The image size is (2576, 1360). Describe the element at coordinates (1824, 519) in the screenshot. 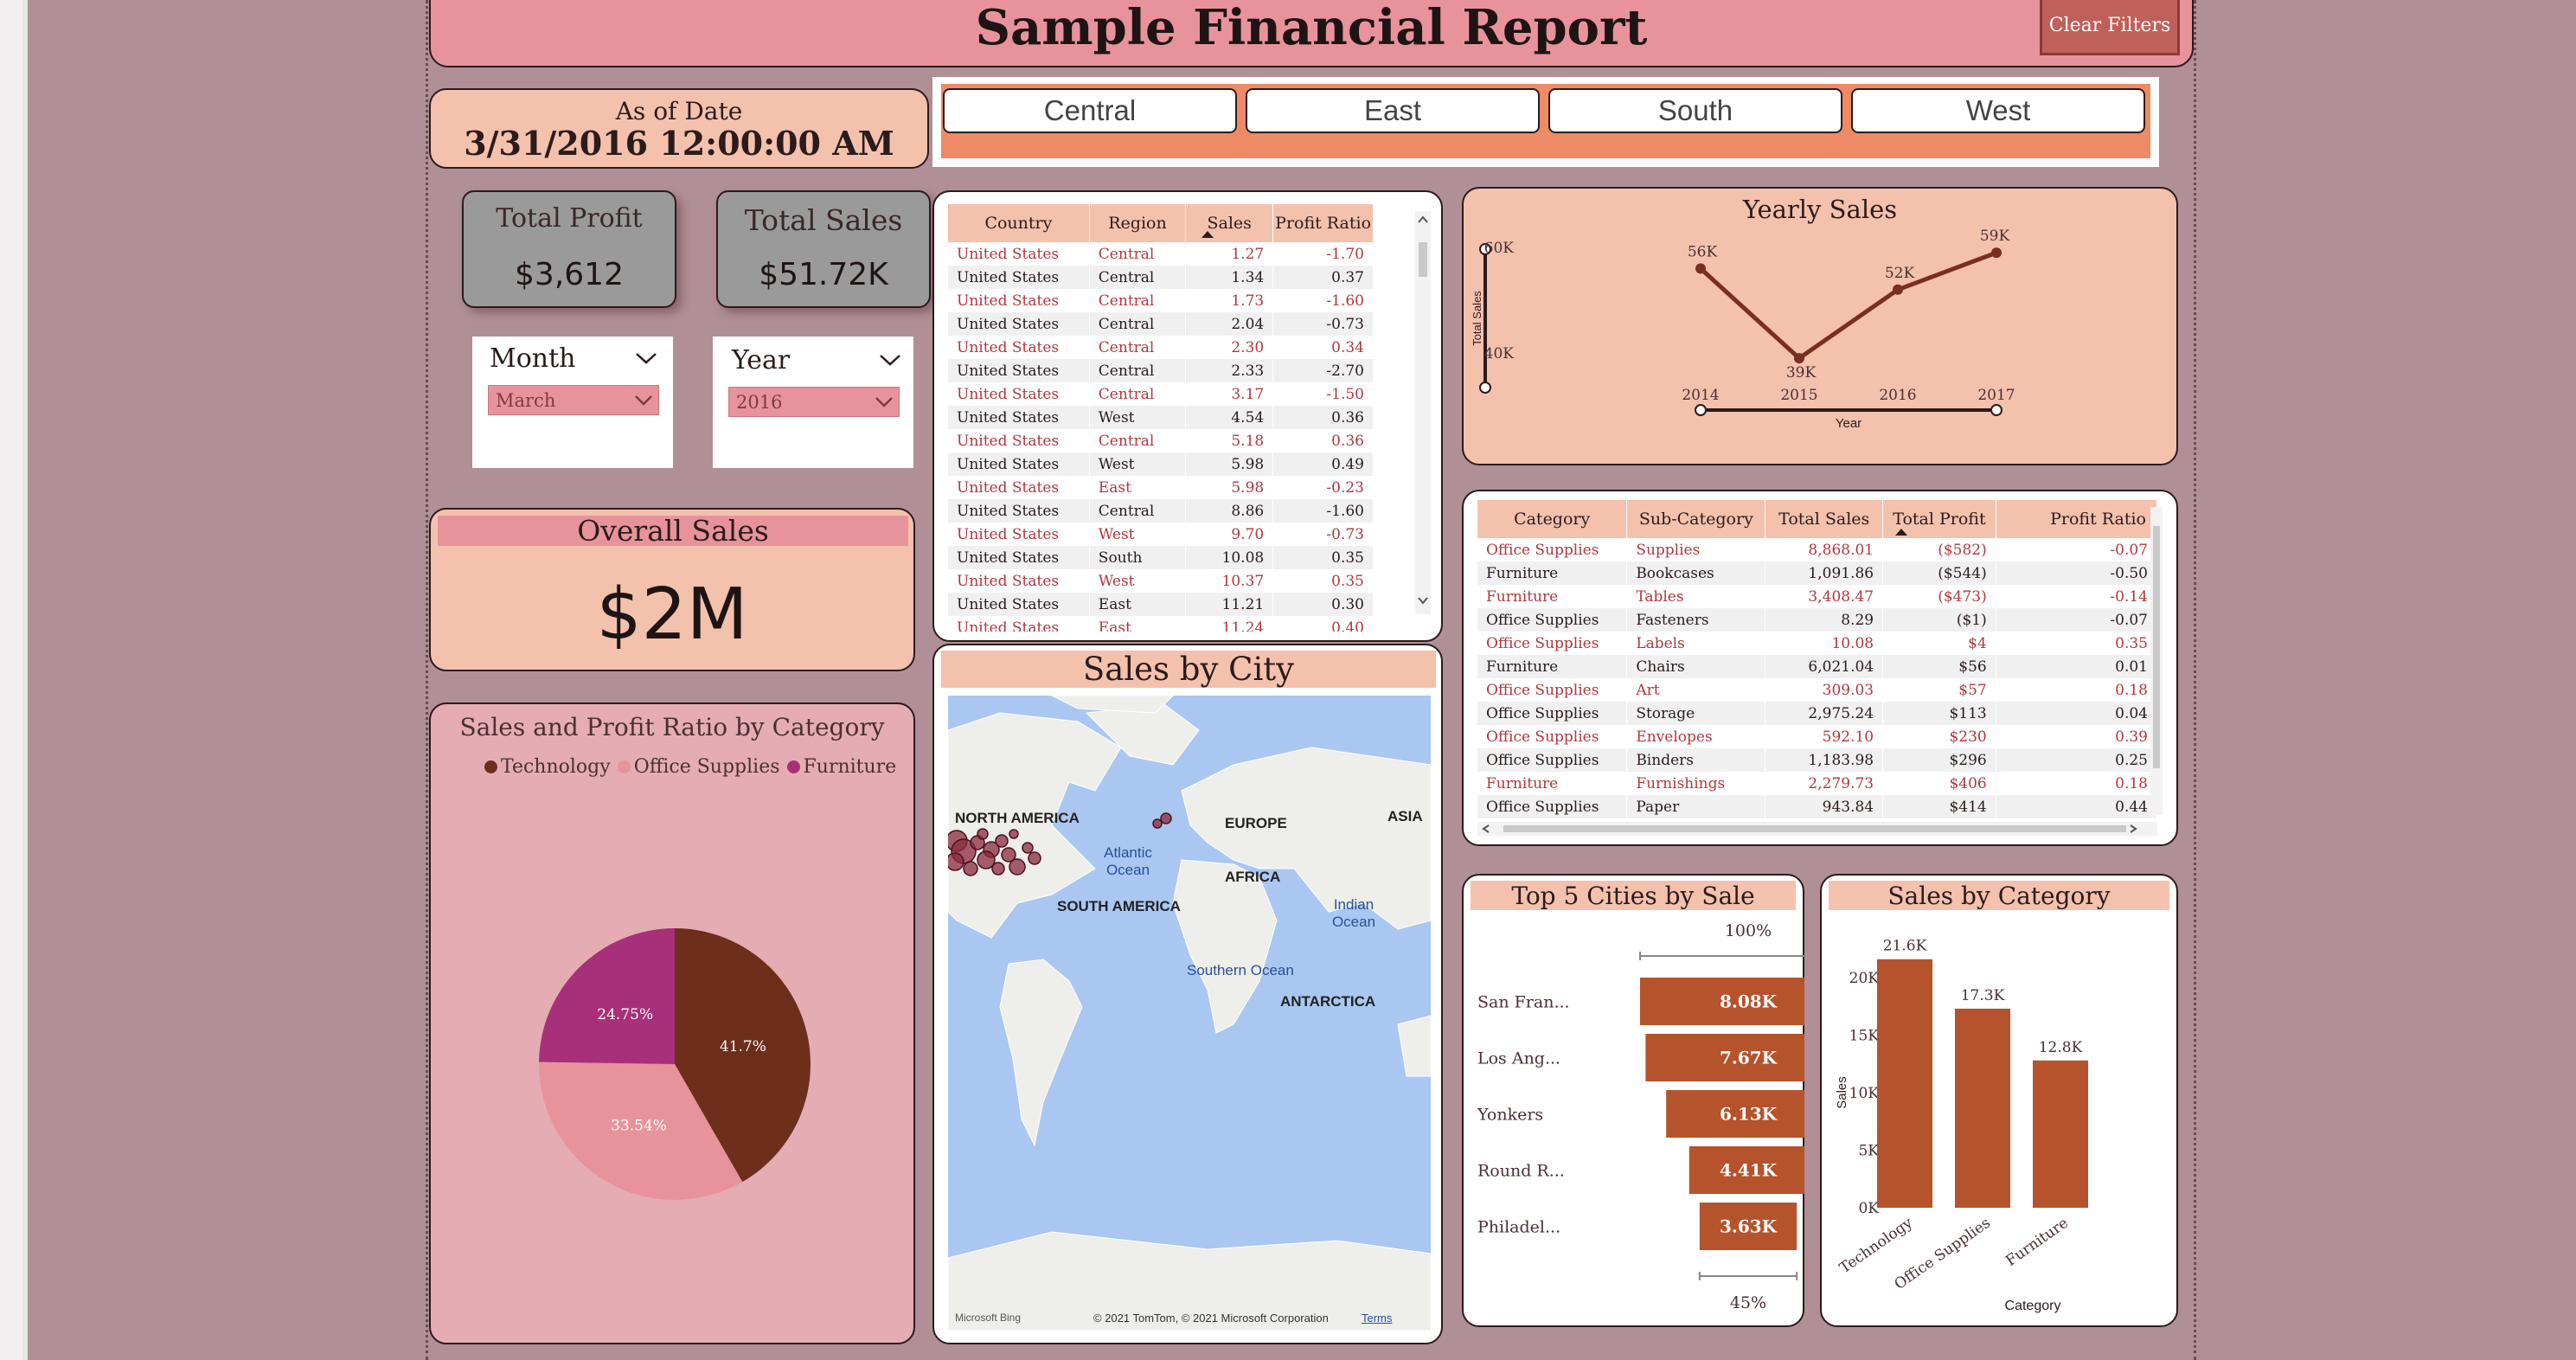

I see `col-header-total-sales: Total Sales` at that location.